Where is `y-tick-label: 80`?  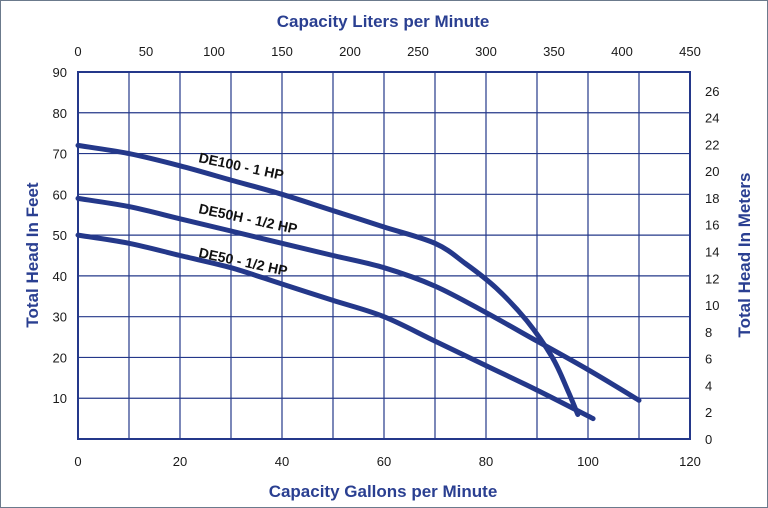
y-tick-label: 80 is located at coordinates (60, 113).